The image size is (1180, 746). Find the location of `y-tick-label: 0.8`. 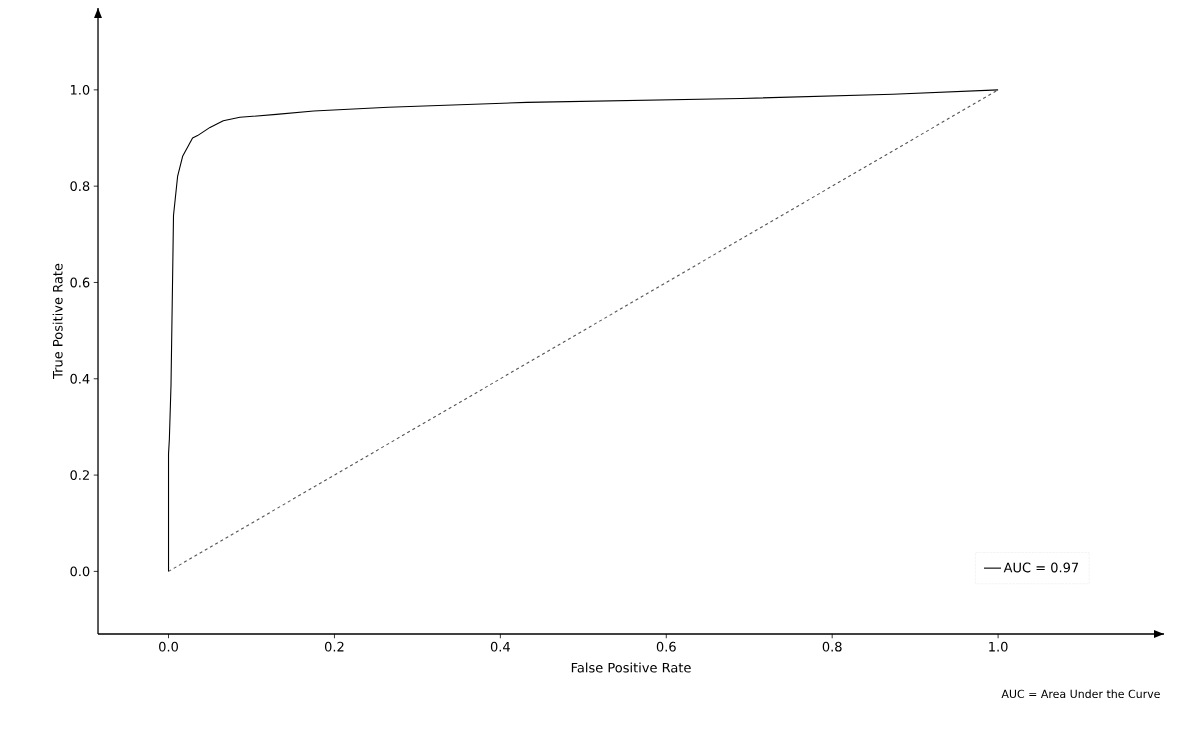

y-tick-label: 0.8 is located at coordinates (80, 186).